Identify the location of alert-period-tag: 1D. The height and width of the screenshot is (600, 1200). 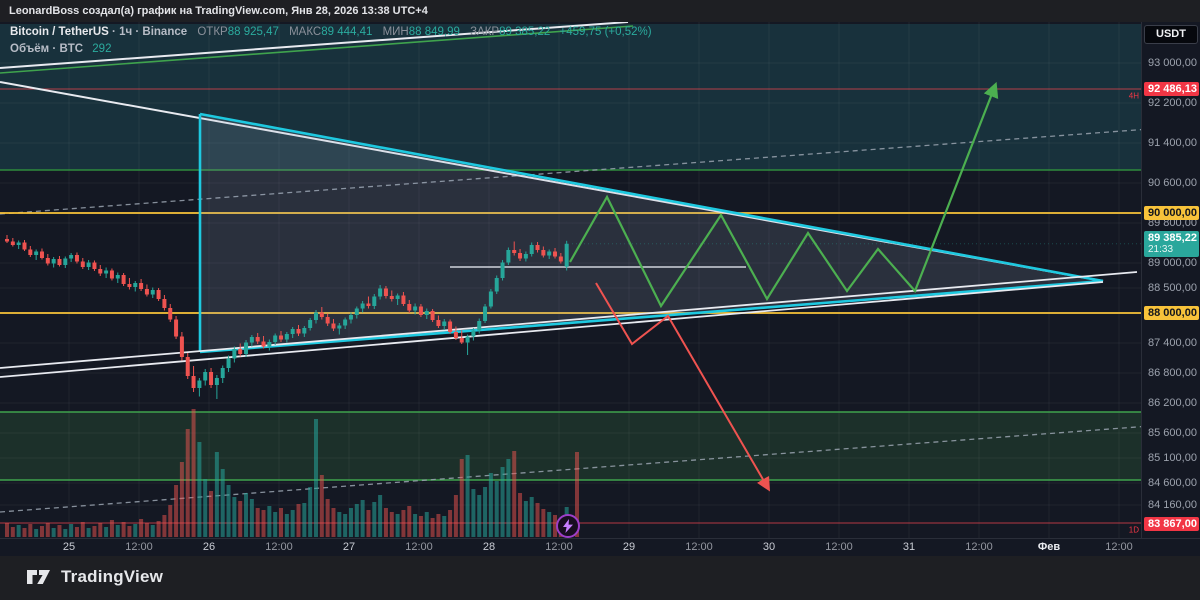
(1133, 530).